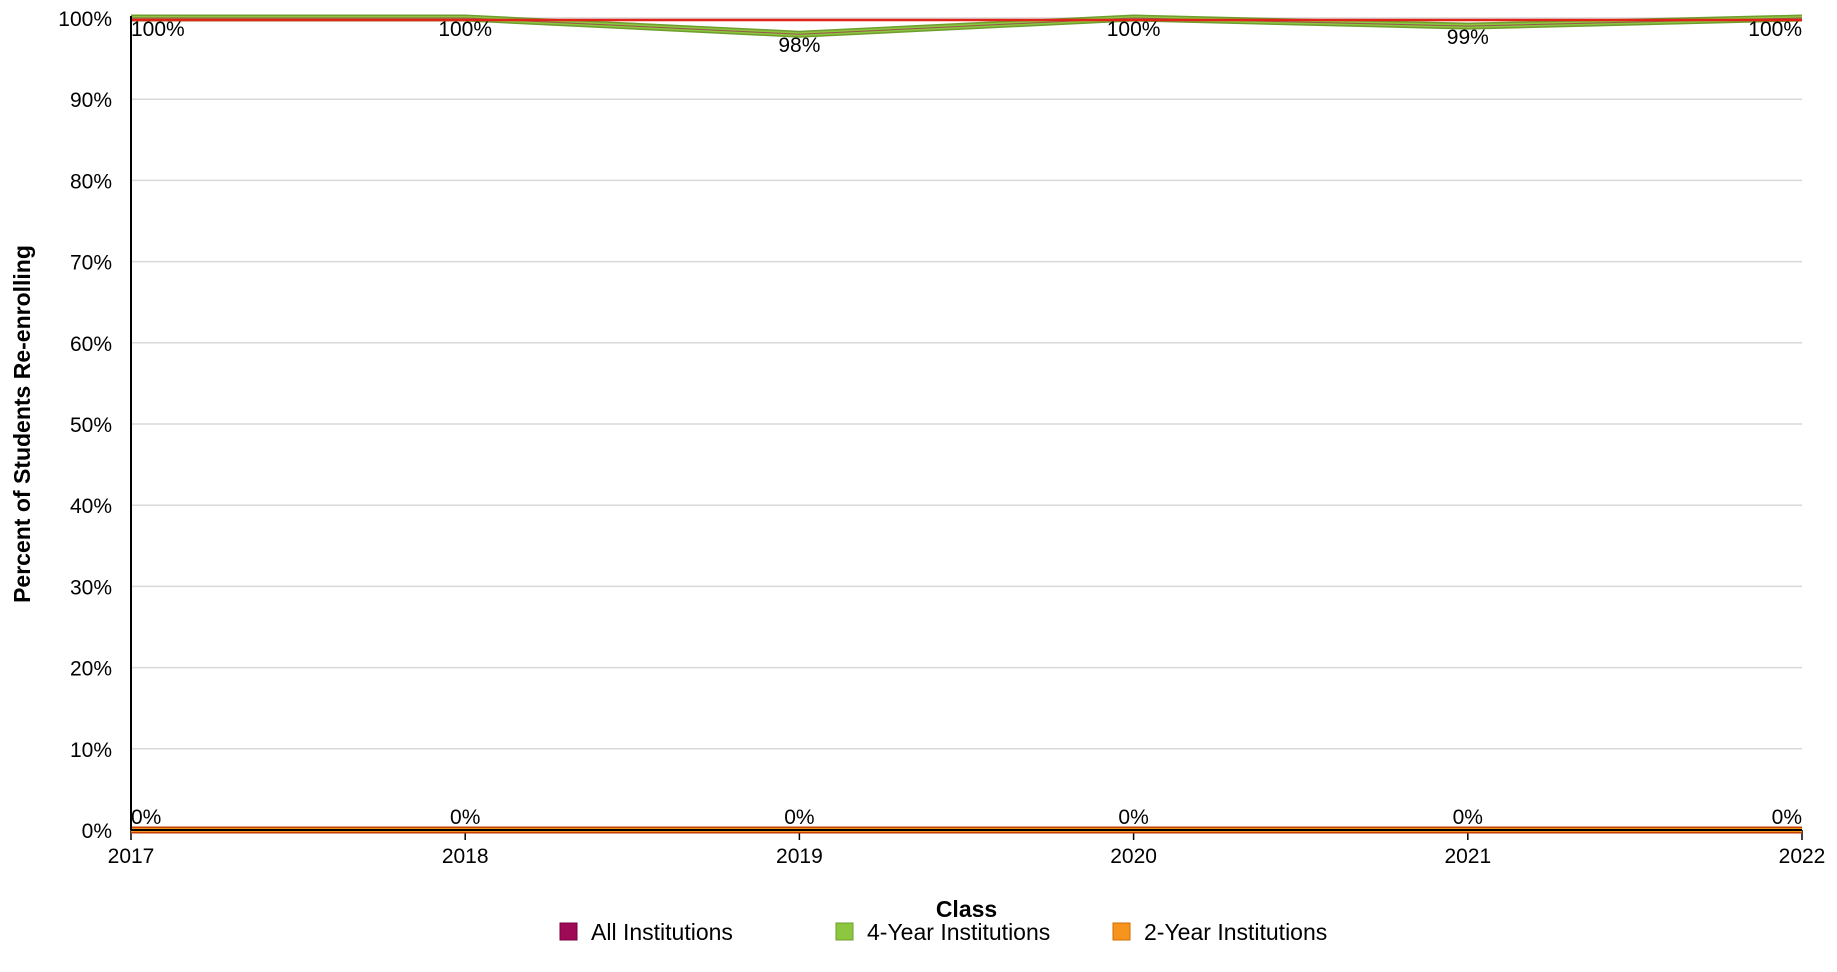  I want to click on y-tick-label: 20%, so click(91, 669).